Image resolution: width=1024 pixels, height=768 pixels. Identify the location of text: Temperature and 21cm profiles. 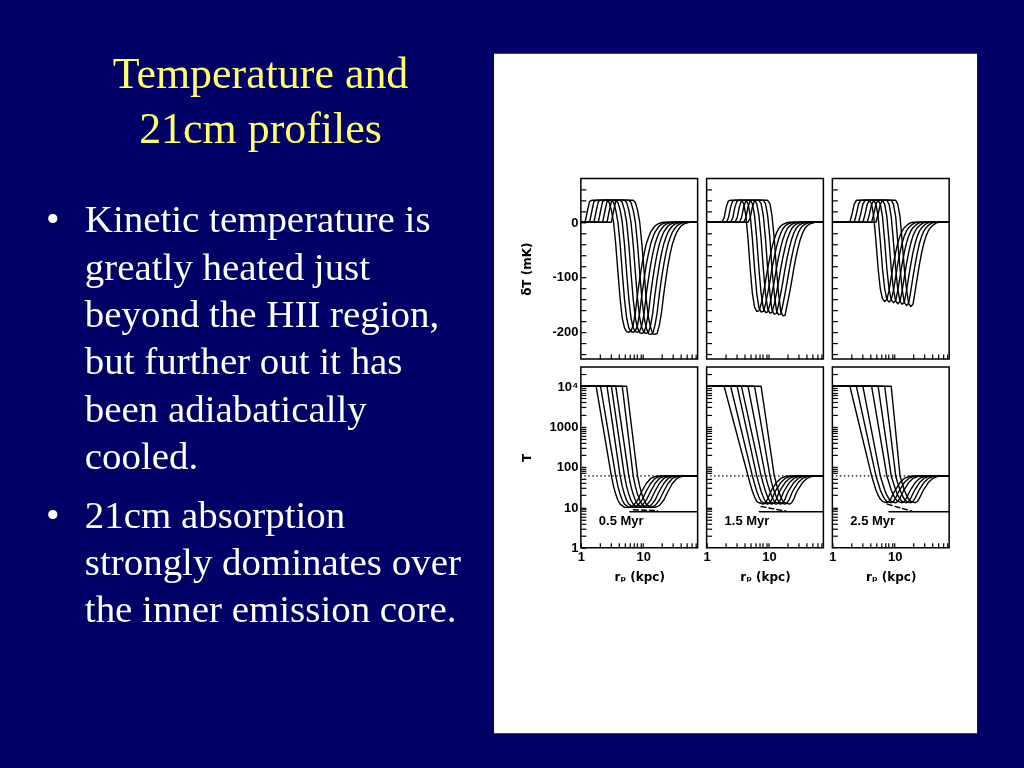
(260, 100).